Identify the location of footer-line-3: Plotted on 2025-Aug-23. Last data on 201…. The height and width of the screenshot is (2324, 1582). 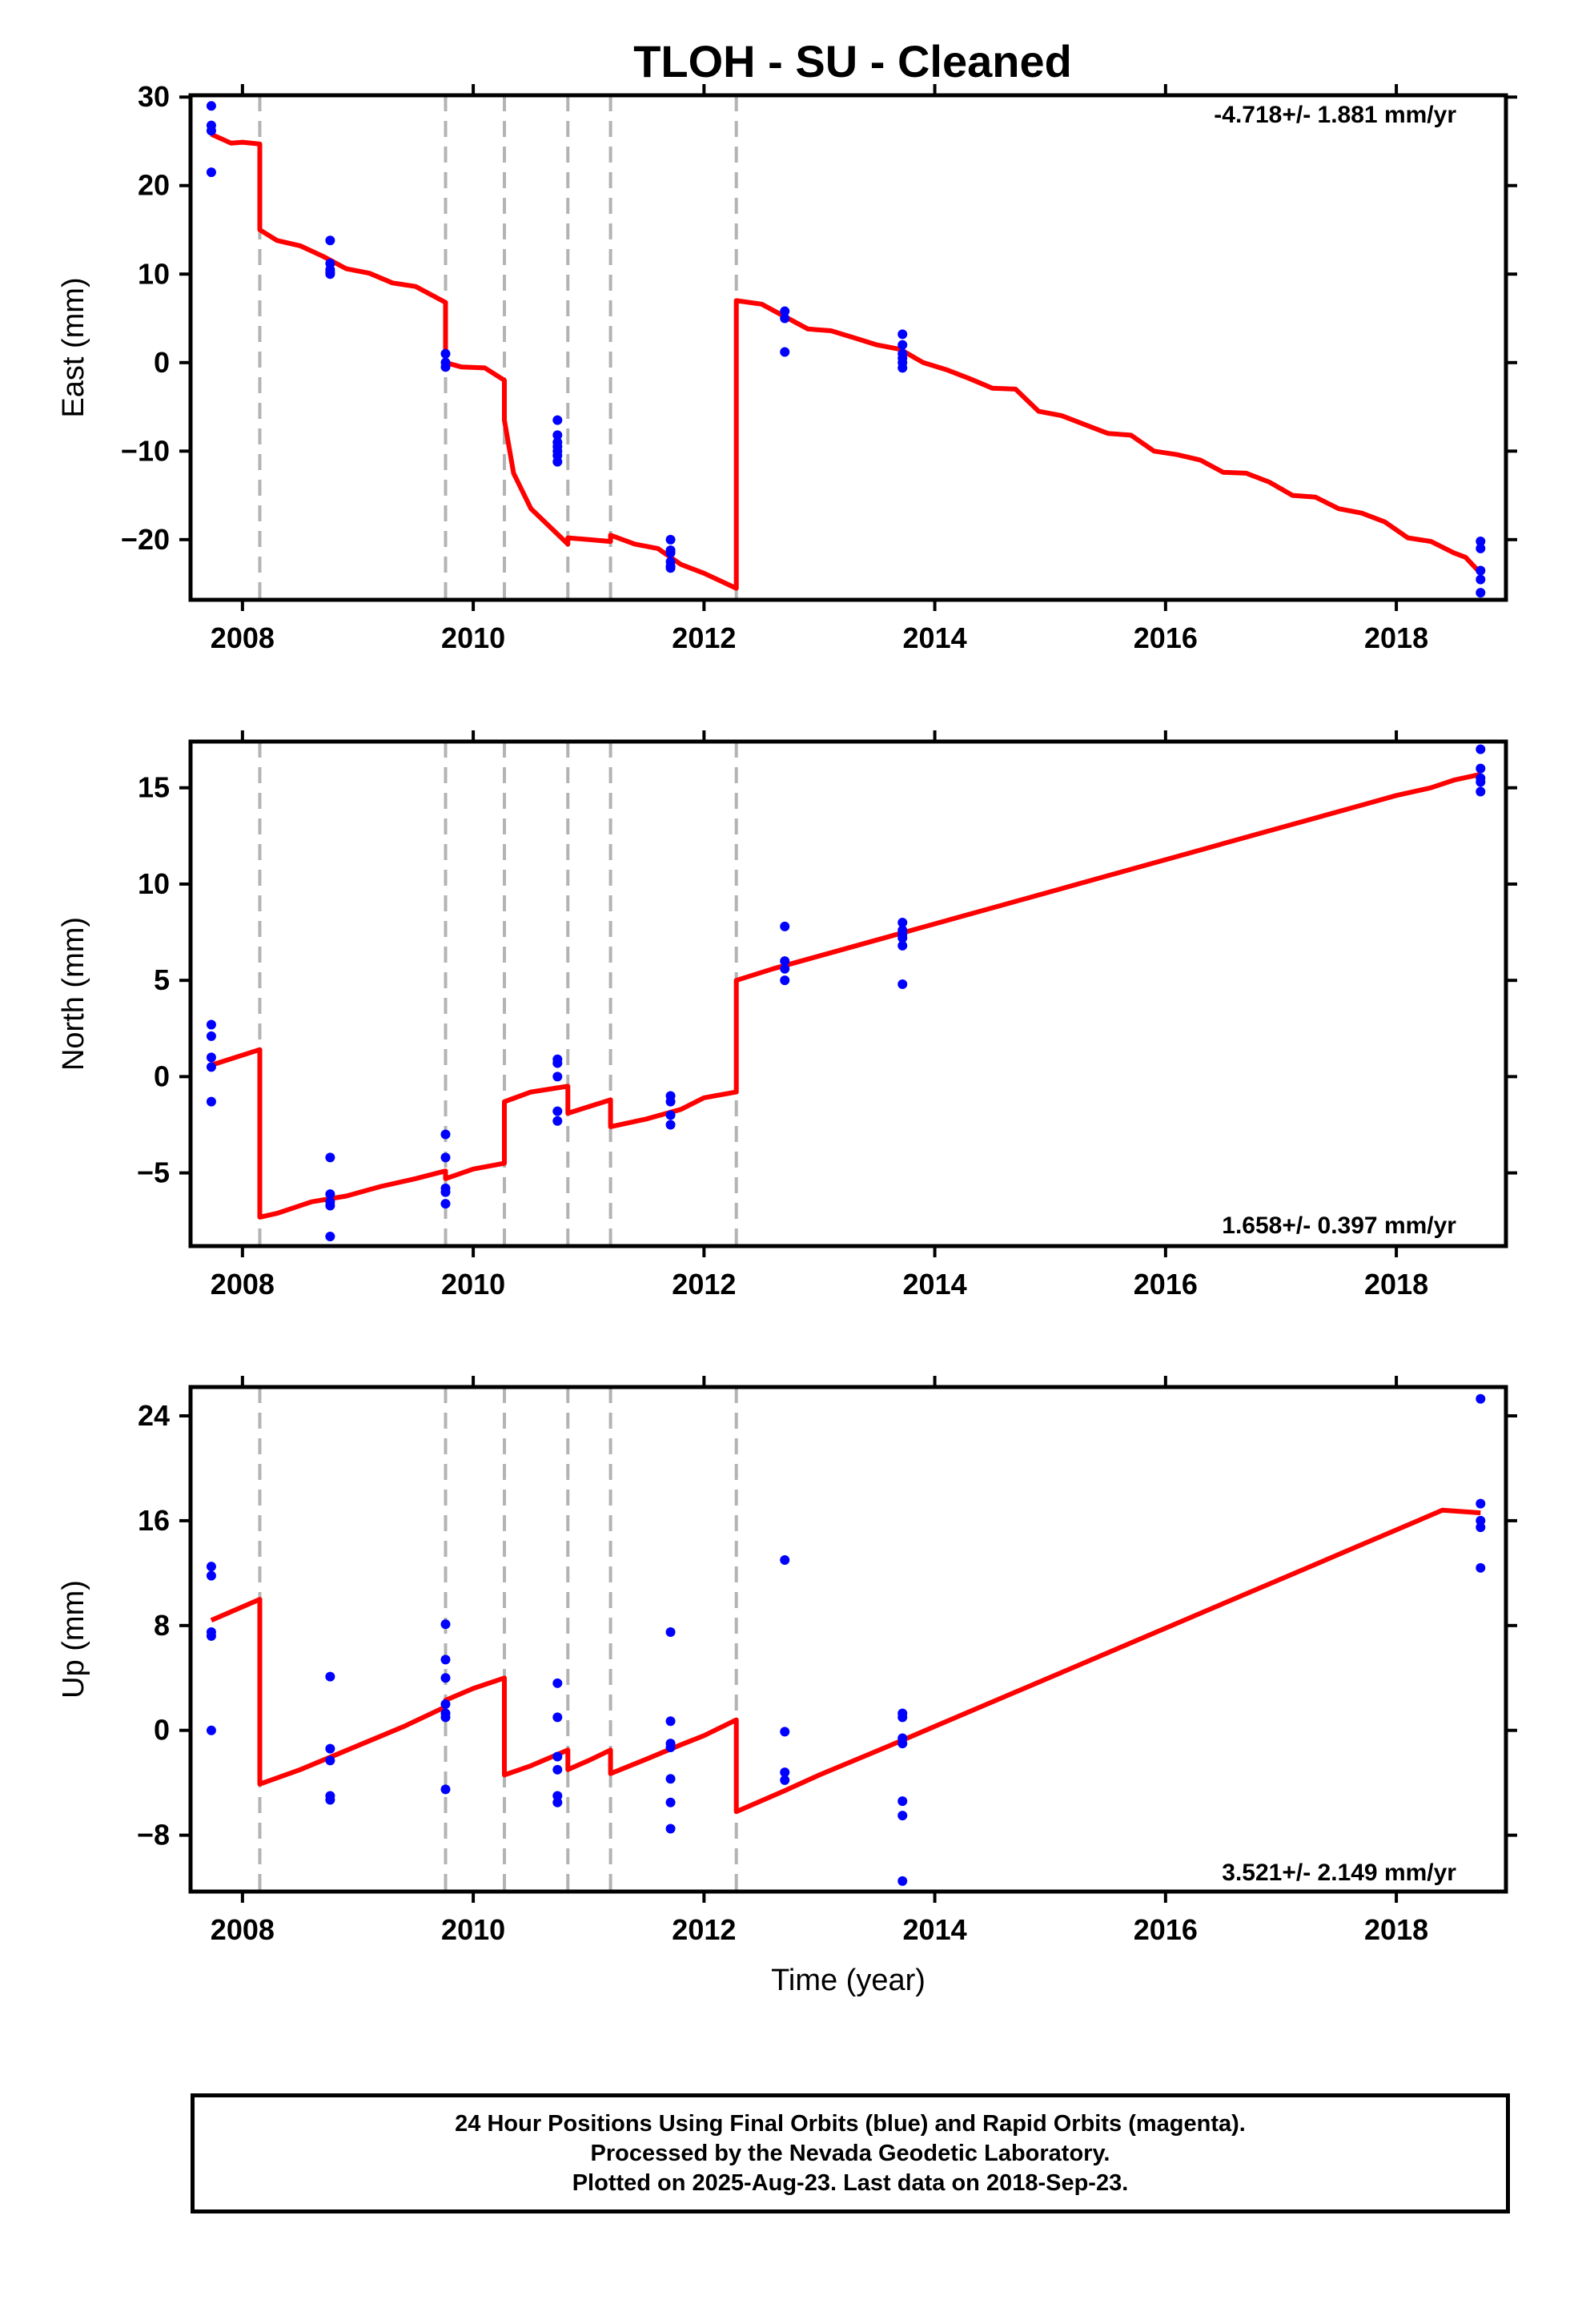
(850, 2182).